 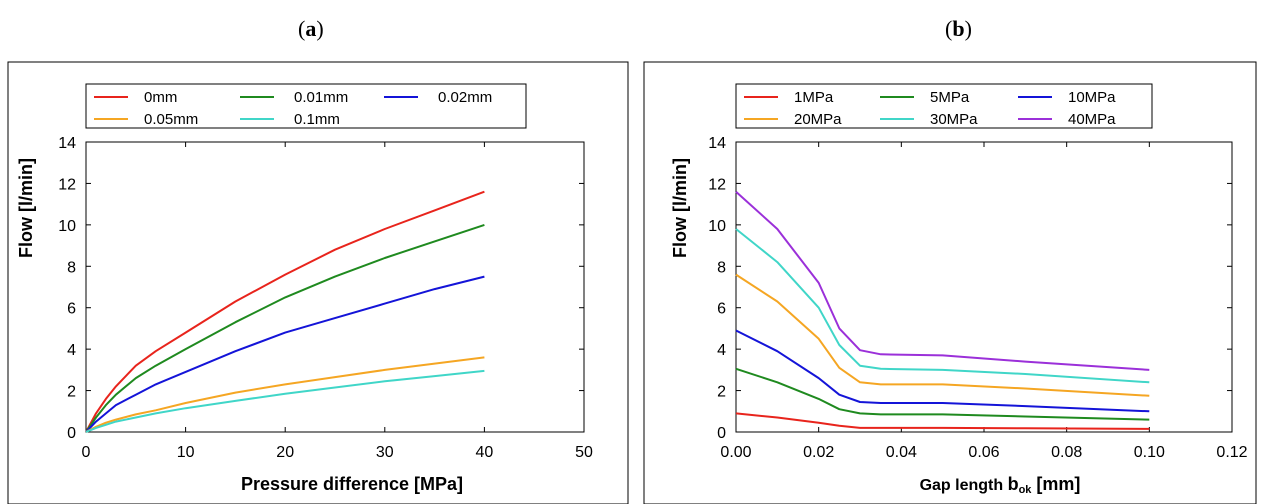 I want to click on chart-b-legend-label-2: 10MPa, so click(x=1092, y=97).